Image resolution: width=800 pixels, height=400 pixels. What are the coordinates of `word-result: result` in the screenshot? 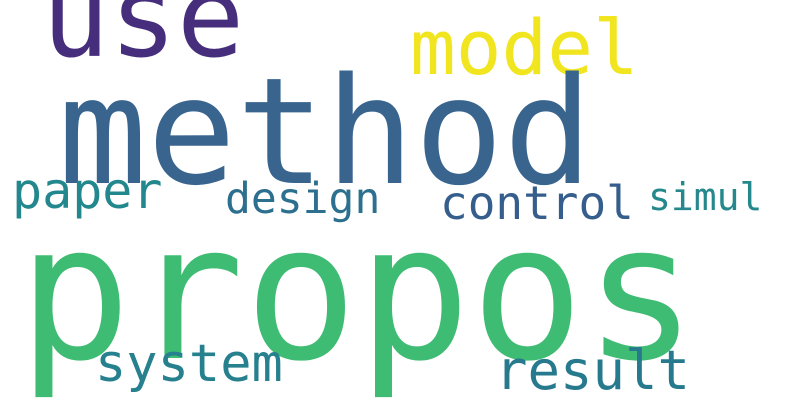 It's located at (593, 369).